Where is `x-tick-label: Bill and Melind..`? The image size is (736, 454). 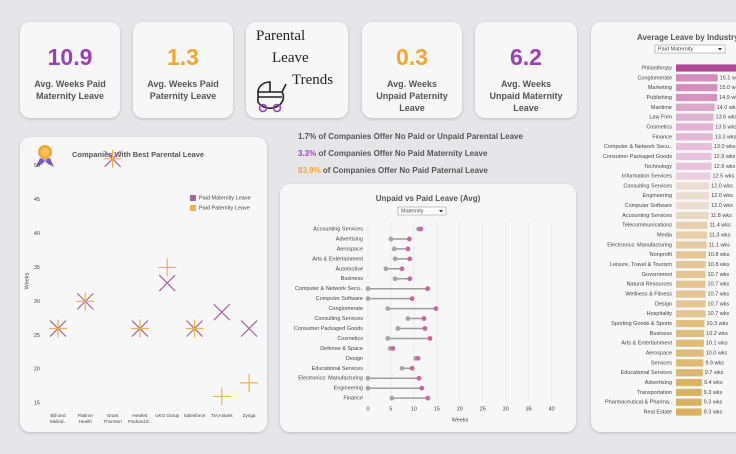
x-tick-label: Bill and Melind.. is located at coordinates (58, 418).